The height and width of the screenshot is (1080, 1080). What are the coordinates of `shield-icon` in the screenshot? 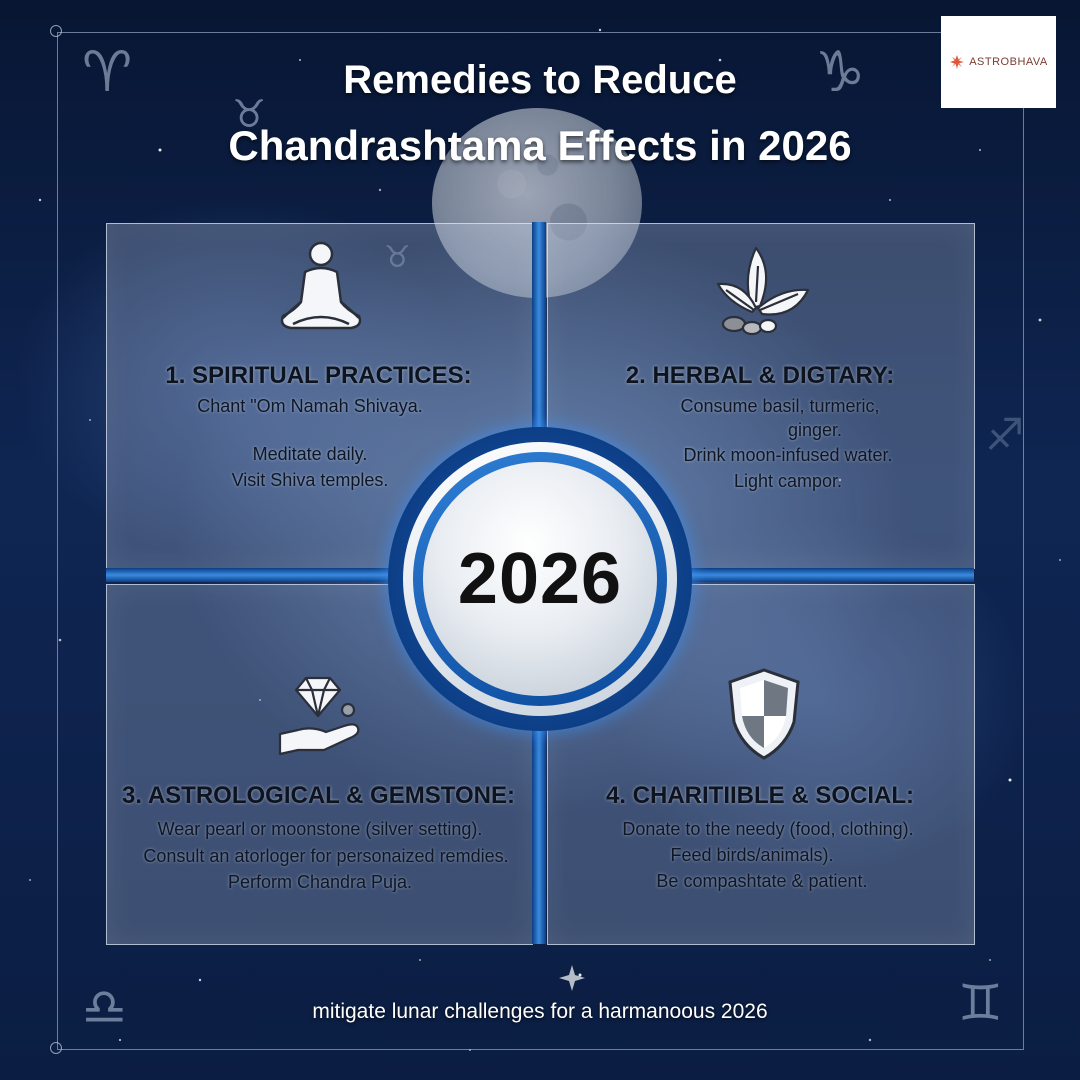 It's located at (764, 714).